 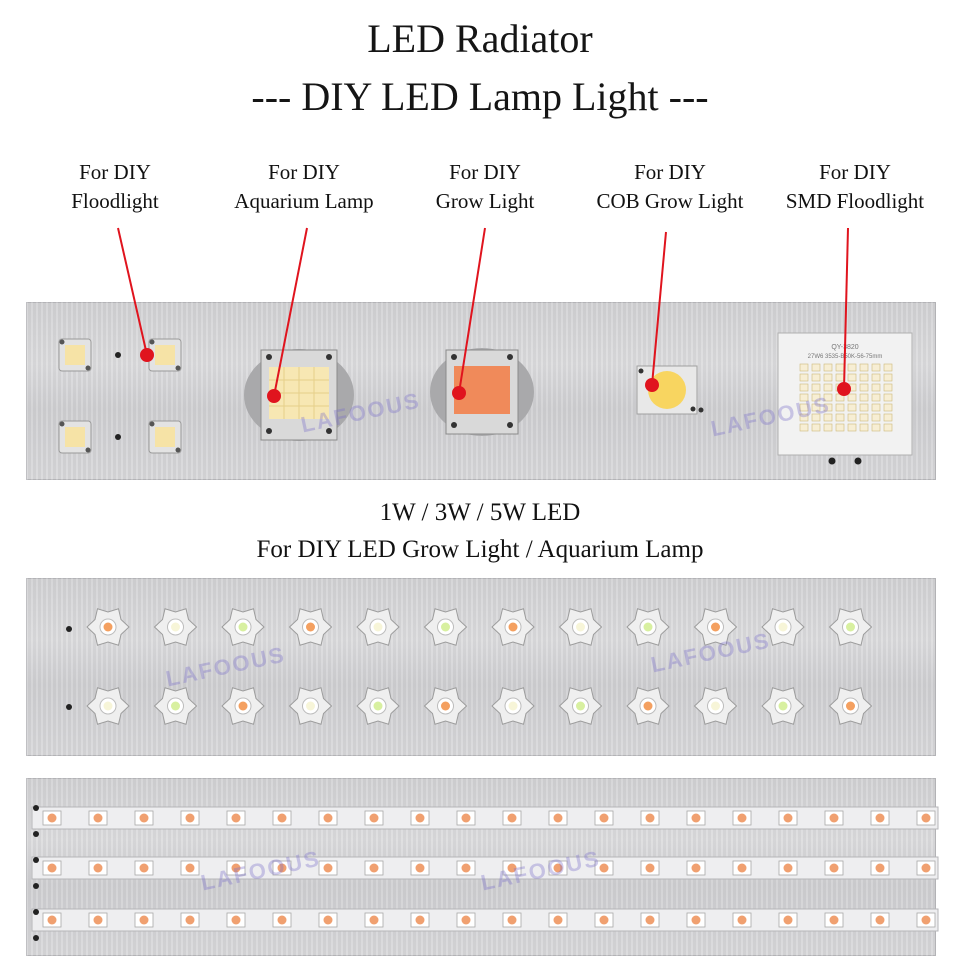 What do you see at coordinates (670, 390) in the screenshot?
I see `cob-led-chip` at bounding box center [670, 390].